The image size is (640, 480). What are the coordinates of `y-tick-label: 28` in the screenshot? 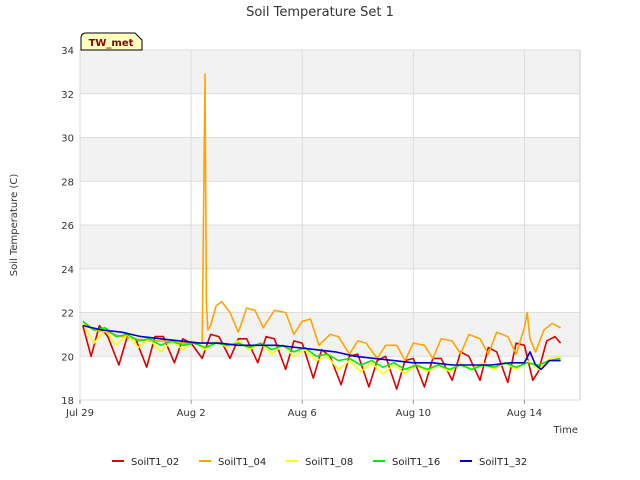 It's located at (67, 182).